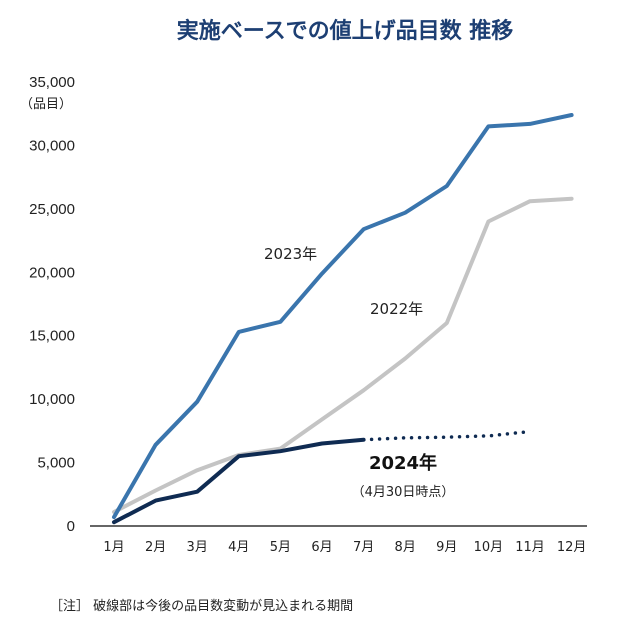  Describe the element at coordinates (405, 547) in the screenshot. I see `x-tick-label: 8月` at that location.